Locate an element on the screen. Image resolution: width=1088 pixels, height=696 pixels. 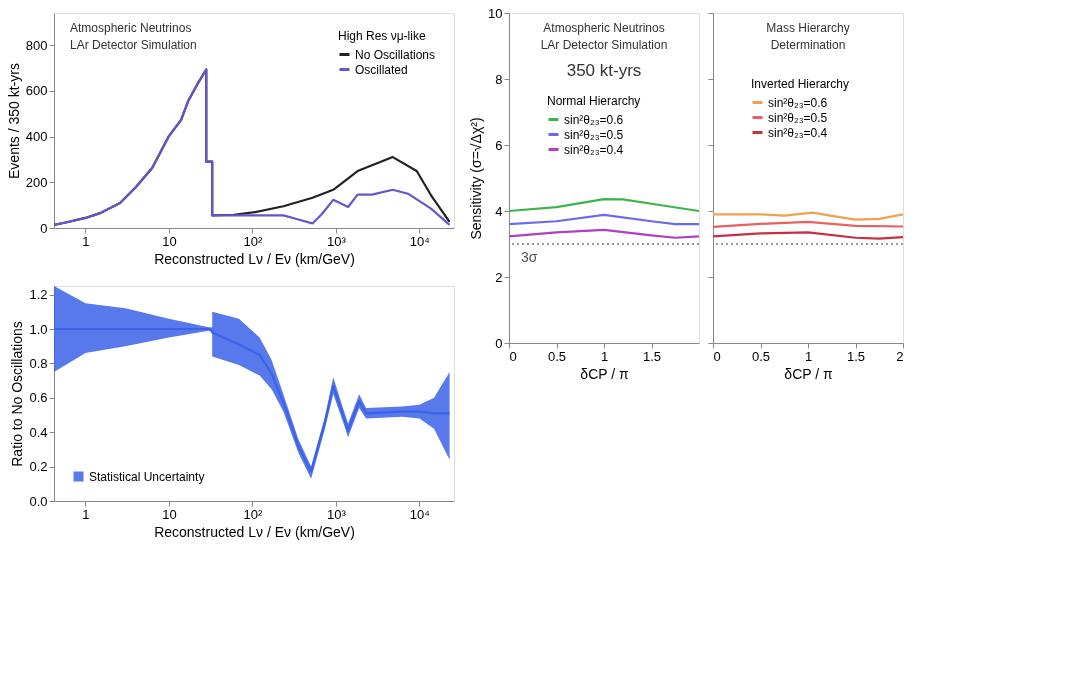
y-tick-label: 0.6 is located at coordinates (38, 398).